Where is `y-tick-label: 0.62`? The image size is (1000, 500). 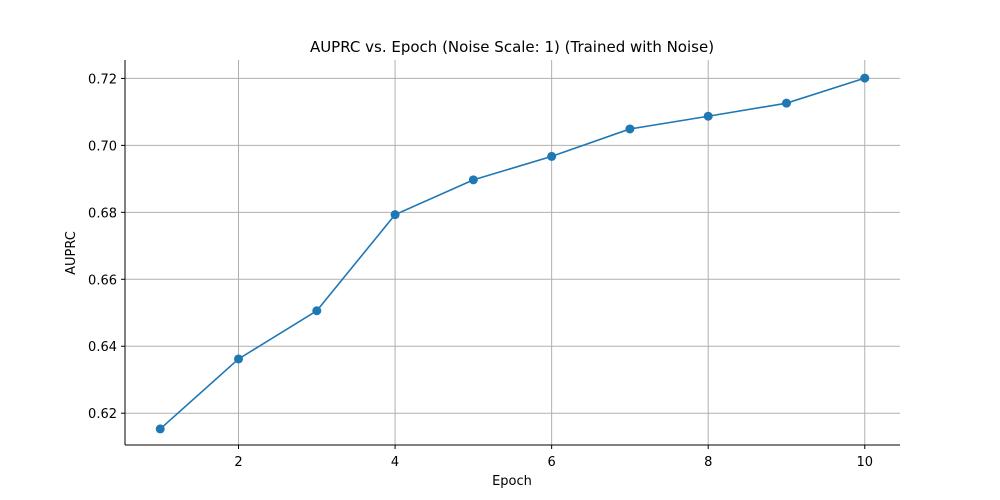 y-tick-label: 0.62 is located at coordinates (102, 414).